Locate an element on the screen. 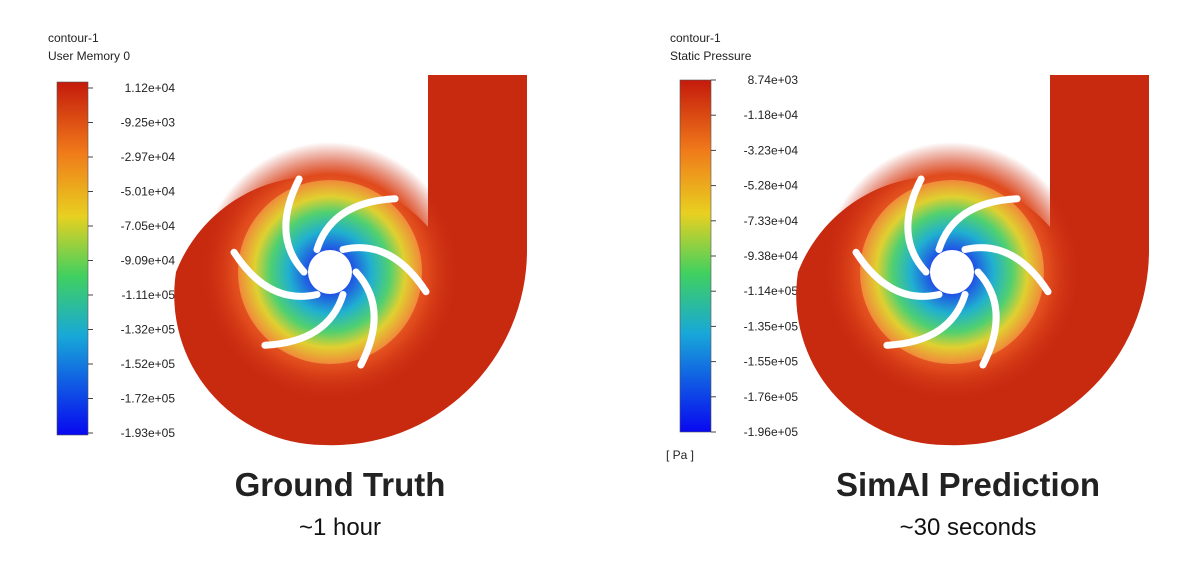  caption: SimAI Prediction is located at coordinates (968, 484).